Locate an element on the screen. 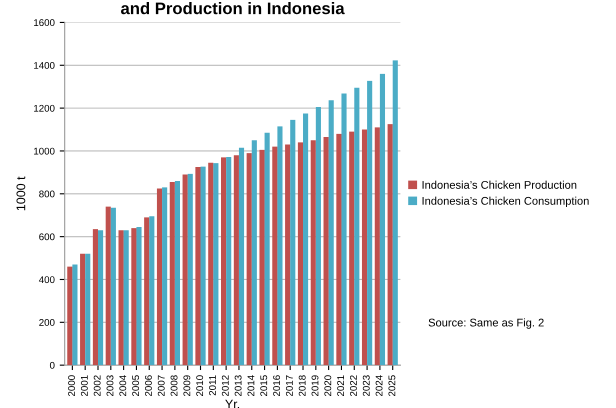 This screenshot has width=616, height=408. x-tick-label: 2022 is located at coordinates (353, 385).